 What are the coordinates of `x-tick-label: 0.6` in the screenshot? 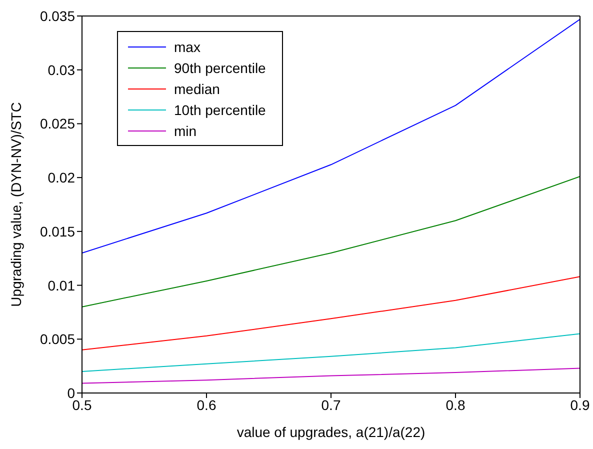 It's located at (206, 404).